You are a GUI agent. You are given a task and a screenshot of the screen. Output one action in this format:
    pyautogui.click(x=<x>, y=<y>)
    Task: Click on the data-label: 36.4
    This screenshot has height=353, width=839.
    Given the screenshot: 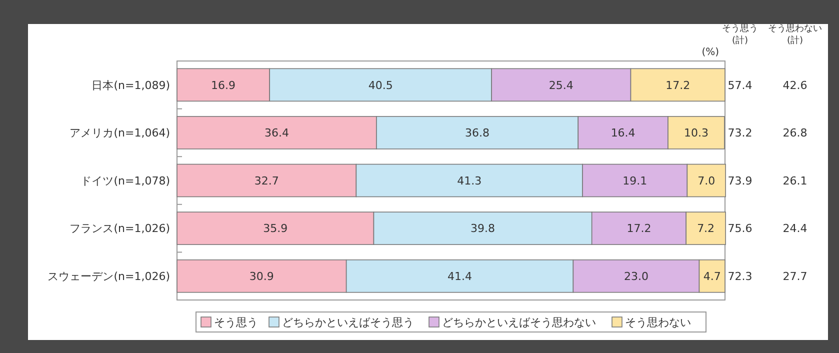 What is the action you would take?
    pyautogui.click(x=276, y=133)
    